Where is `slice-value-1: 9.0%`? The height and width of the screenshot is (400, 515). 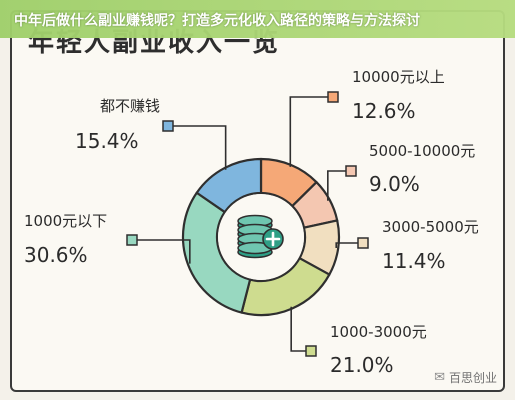
slice-value-1: 9.0% is located at coordinates (394, 184).